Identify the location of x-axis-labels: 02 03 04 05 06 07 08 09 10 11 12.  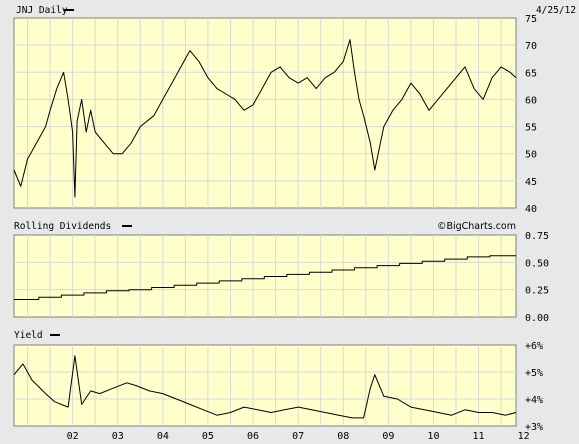
(298, 436).